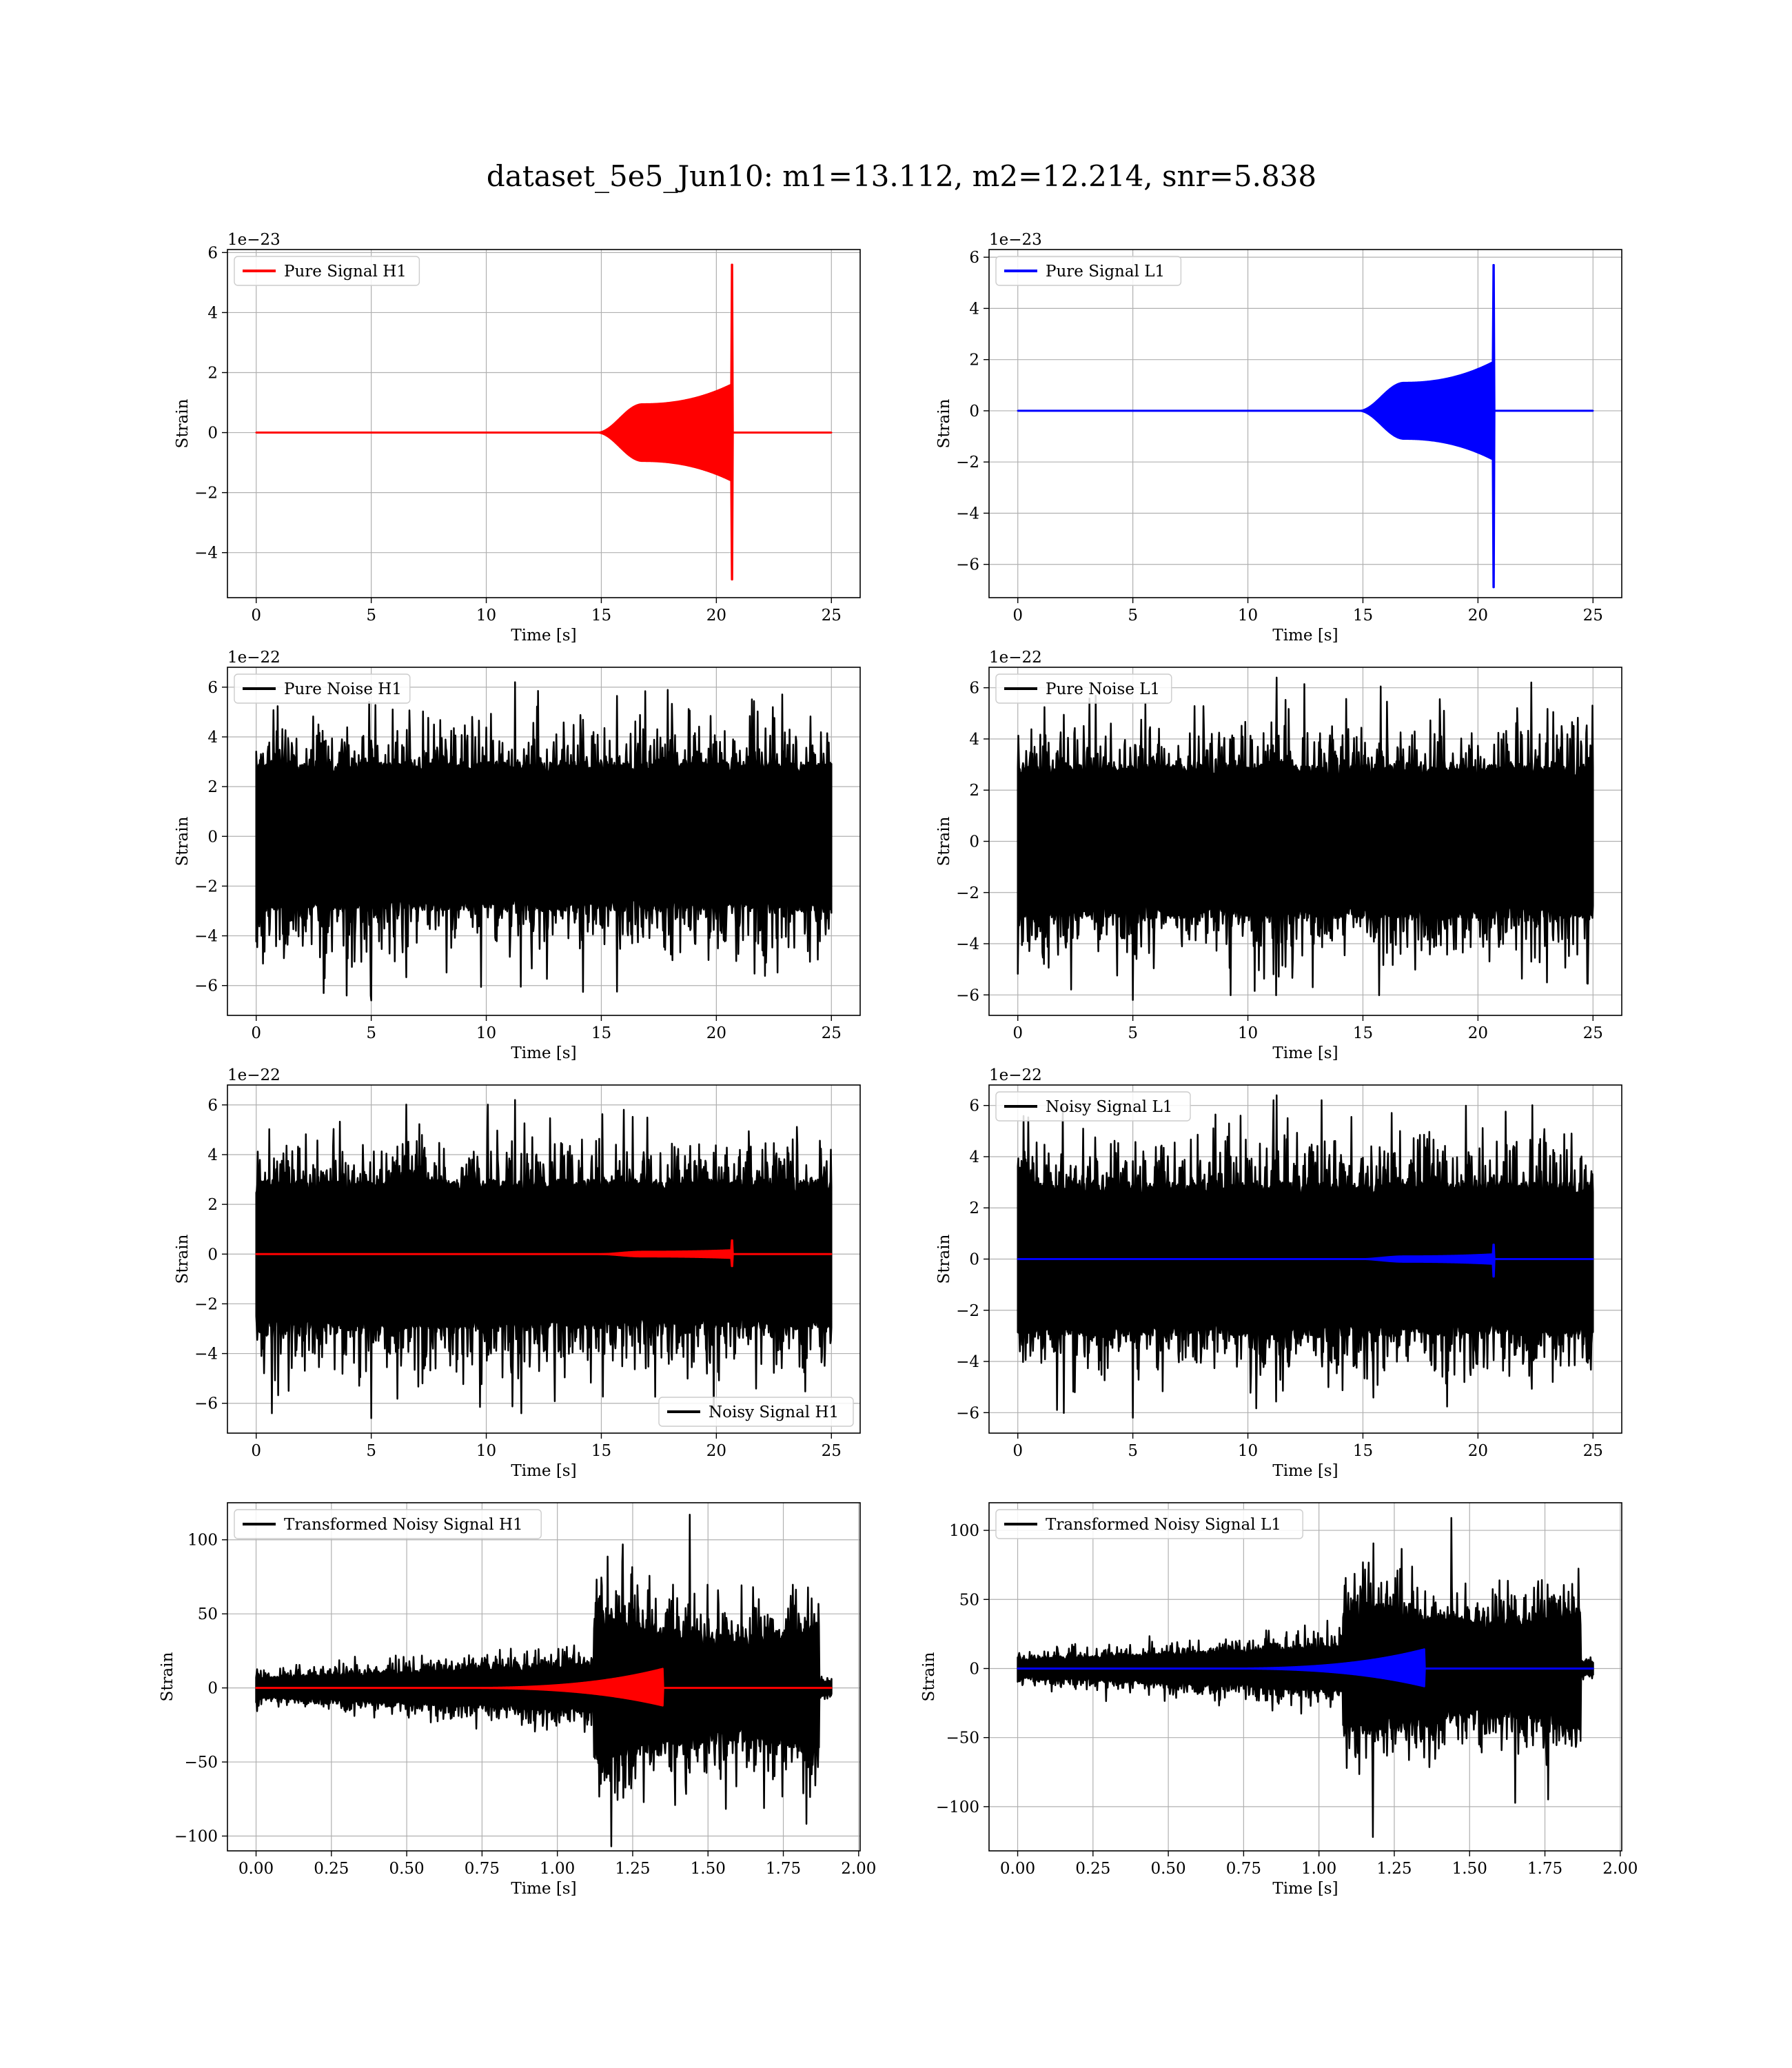  I want to click on transformed-noisy-signal-h1-x-ticks: 0.00 0.25 0.50 0.75 1.00 1.25 1.50 1.75 2.00, so click(557, 1864).